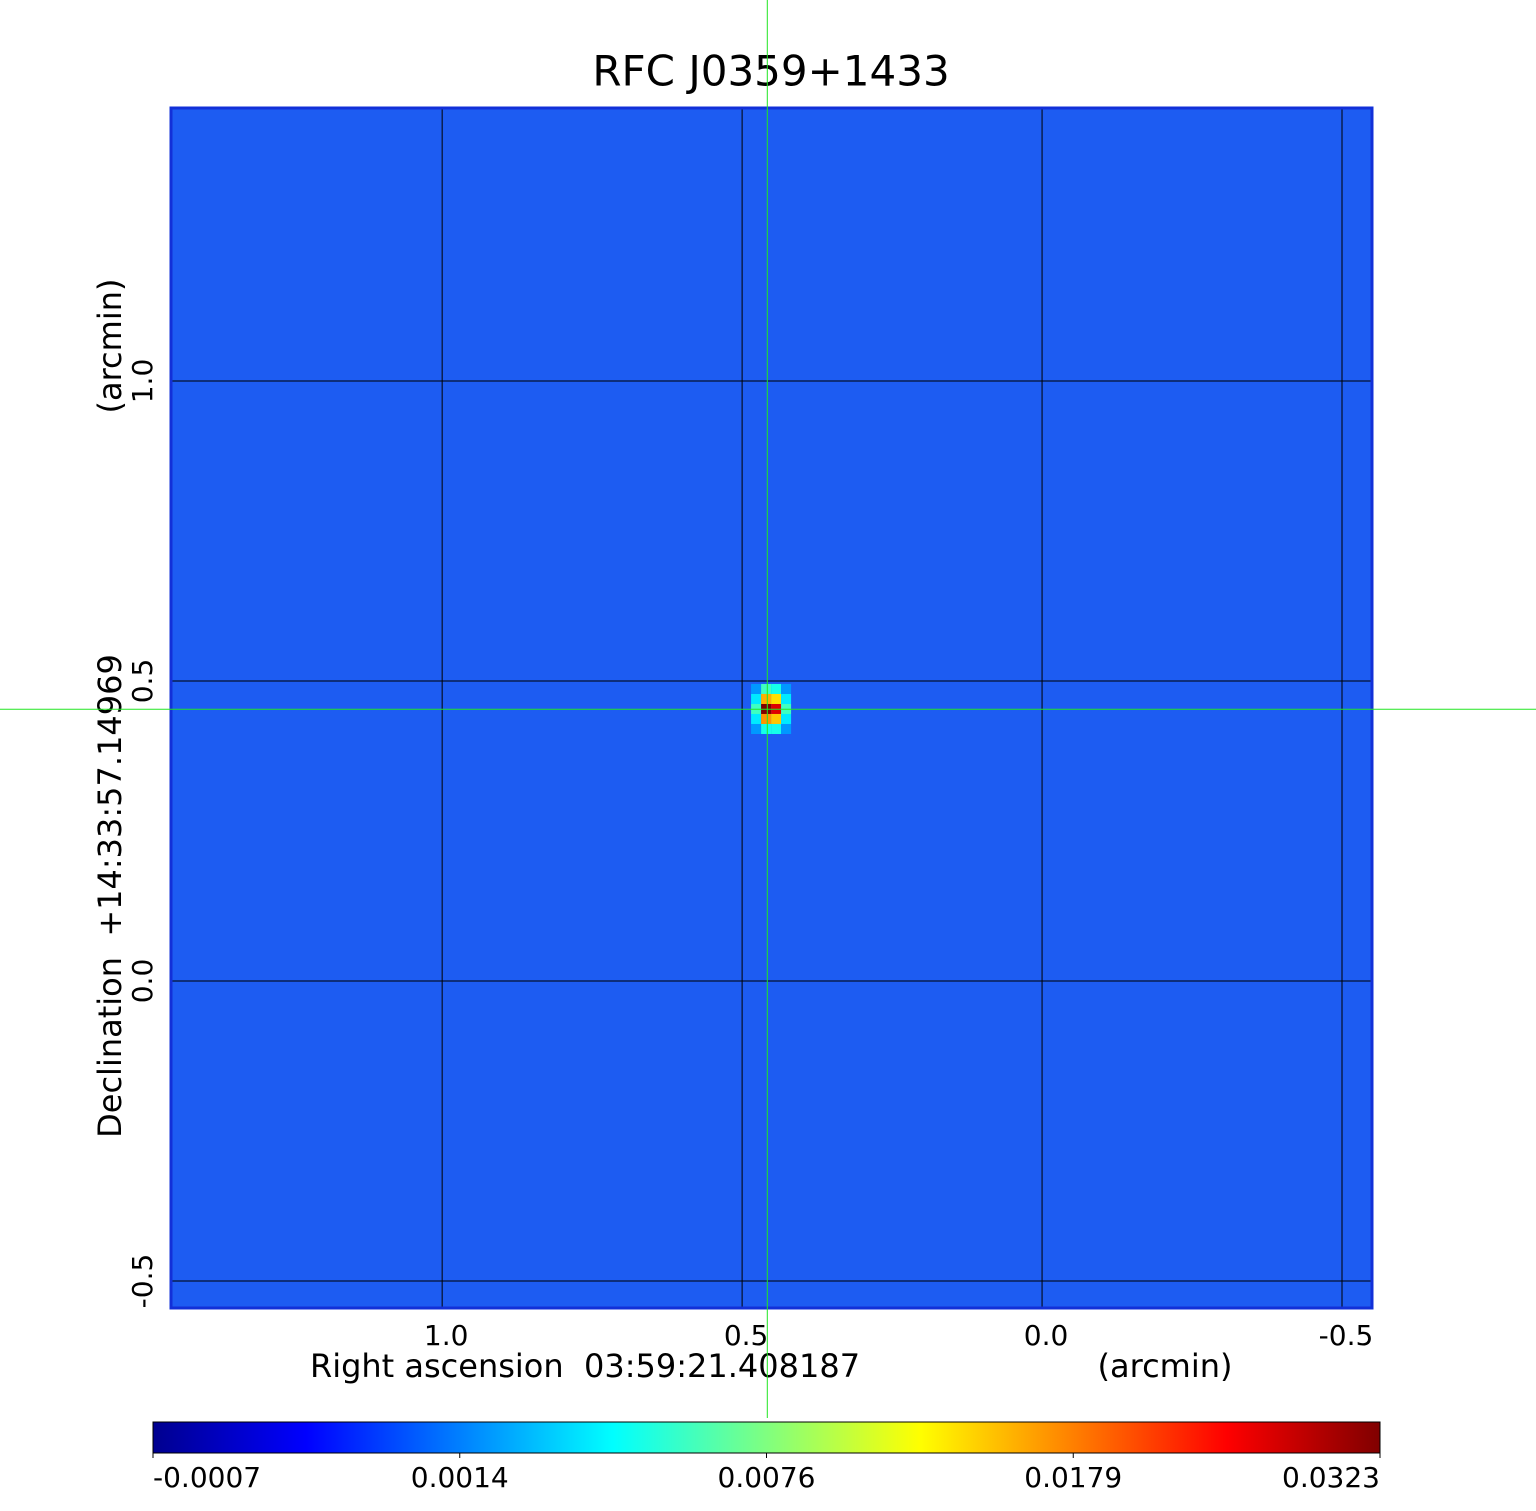 Image resolution: width=1536 pixels, height=1511 pixels. I want to click on y-tick-label: 1.0, so click(142, 381).